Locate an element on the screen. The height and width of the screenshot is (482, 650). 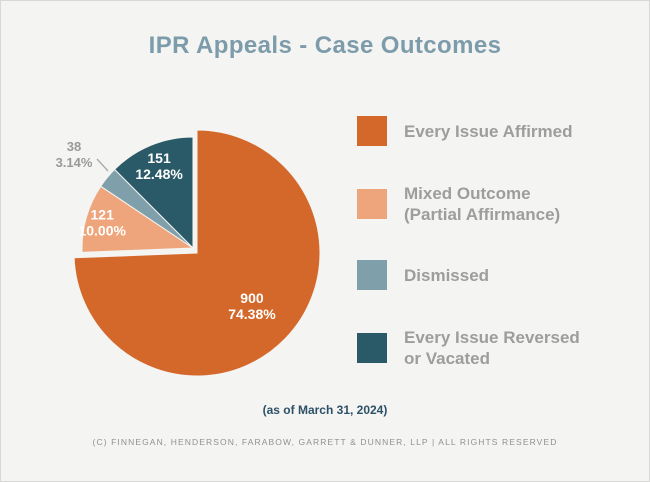
as-of-date: (as of March 31, 2024) is located at coordinates (325, 410).